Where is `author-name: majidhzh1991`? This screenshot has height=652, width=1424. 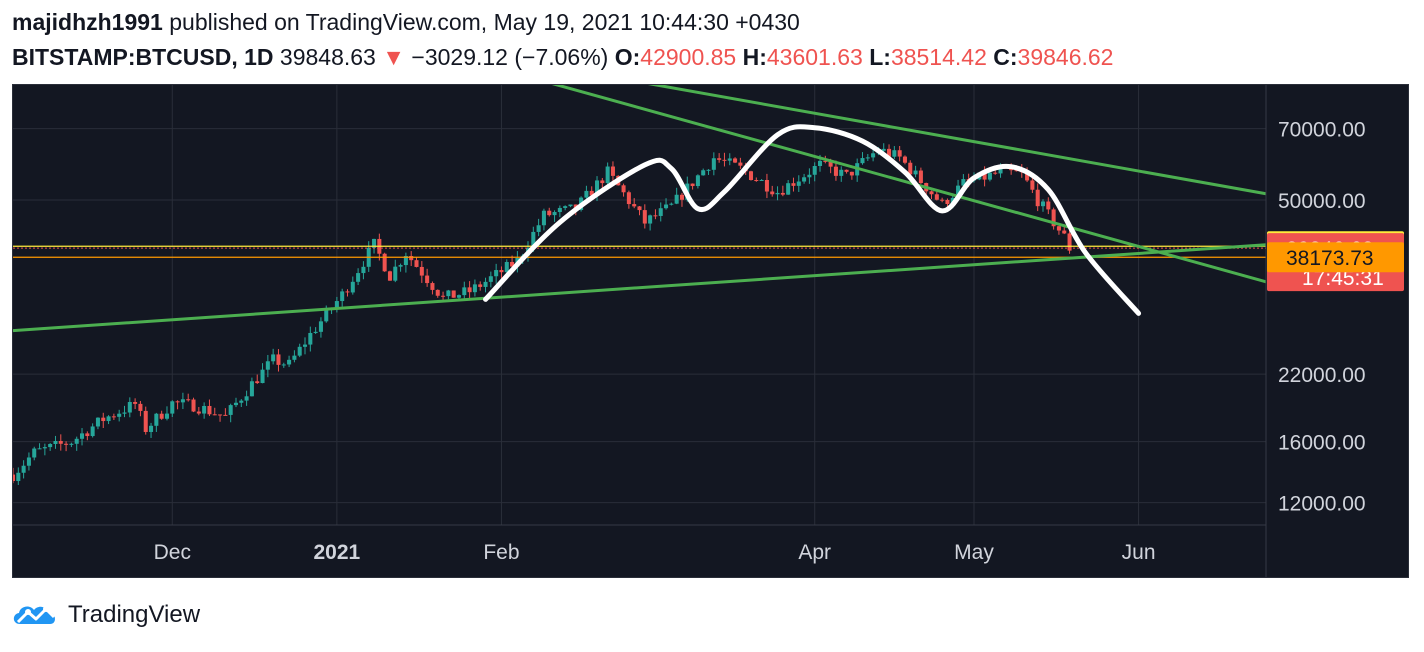 author-name: majidhzh1991 is located at coordinates (87, 22).